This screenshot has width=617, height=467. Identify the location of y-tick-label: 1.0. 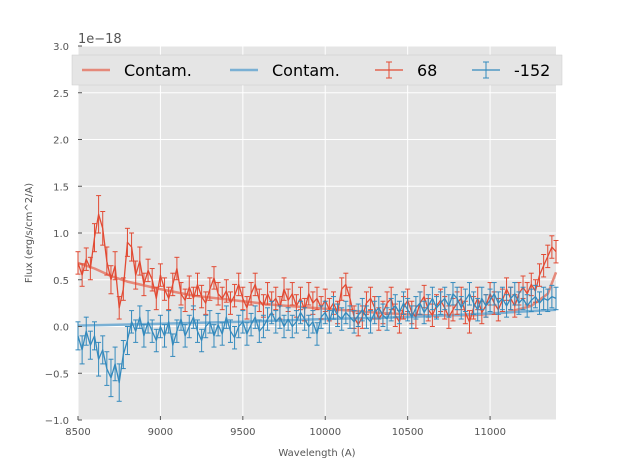
(61, 234).